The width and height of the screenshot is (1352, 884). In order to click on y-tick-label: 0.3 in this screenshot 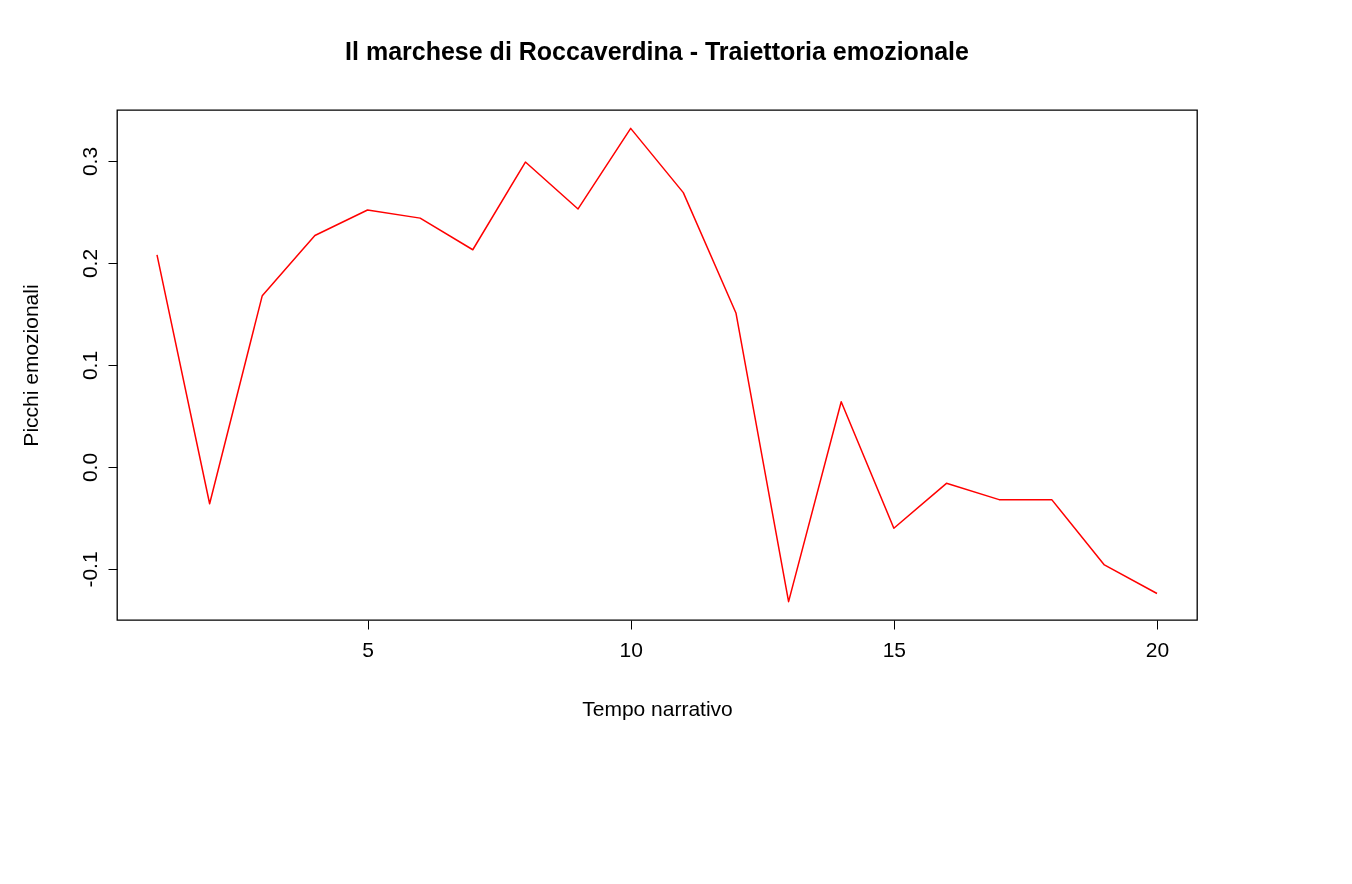, I will do `click(89, 161)`.